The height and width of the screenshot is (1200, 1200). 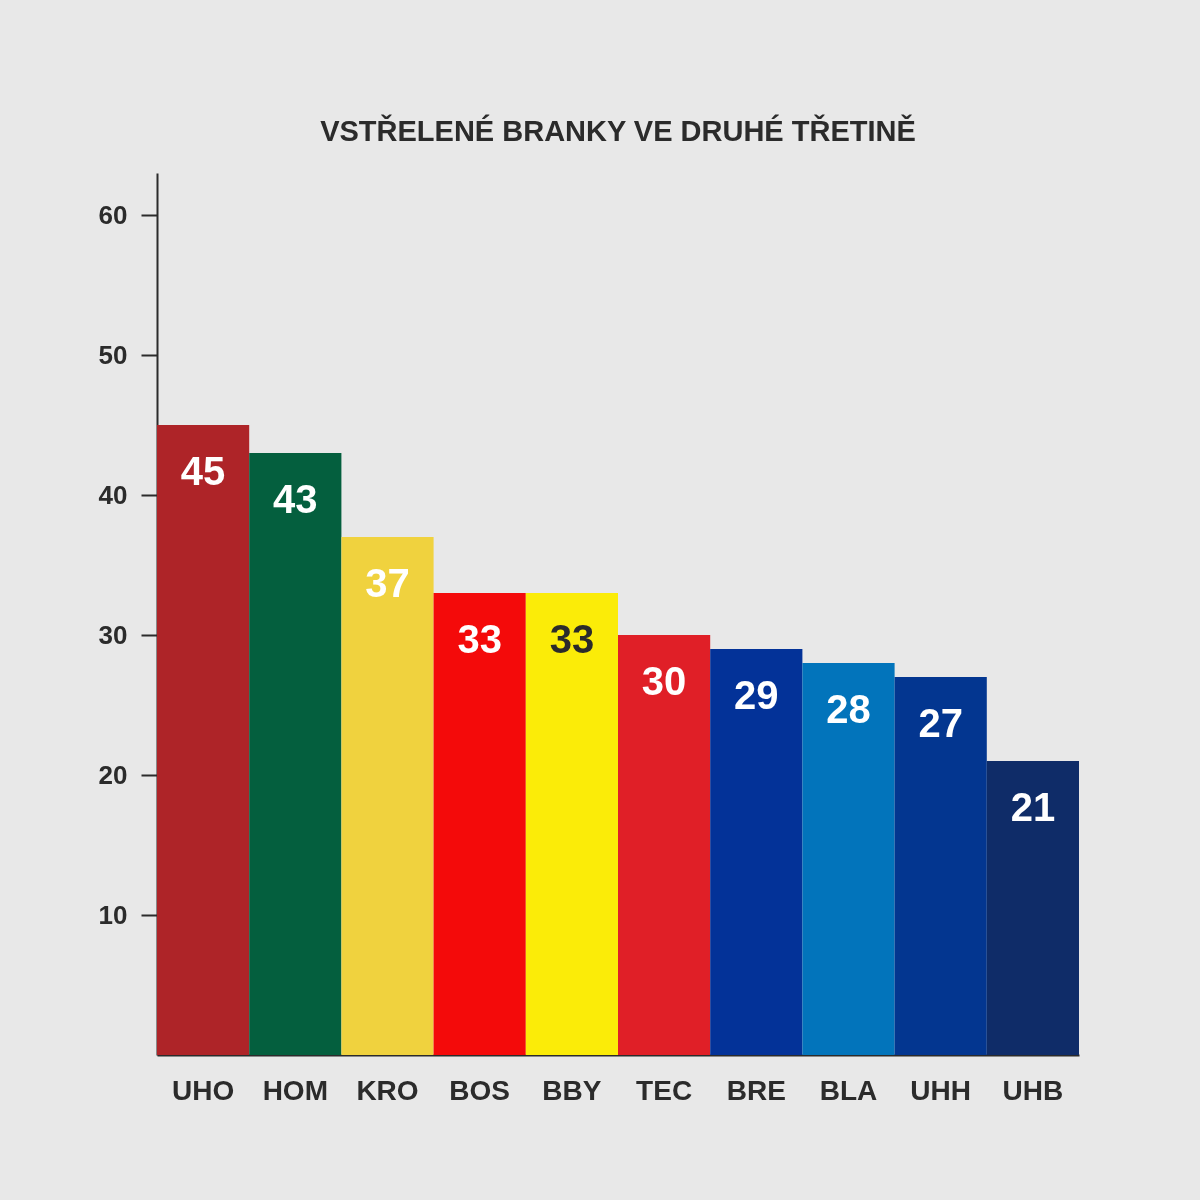 I want to click on y-tick-label: 30, so click(x=113, y=634).